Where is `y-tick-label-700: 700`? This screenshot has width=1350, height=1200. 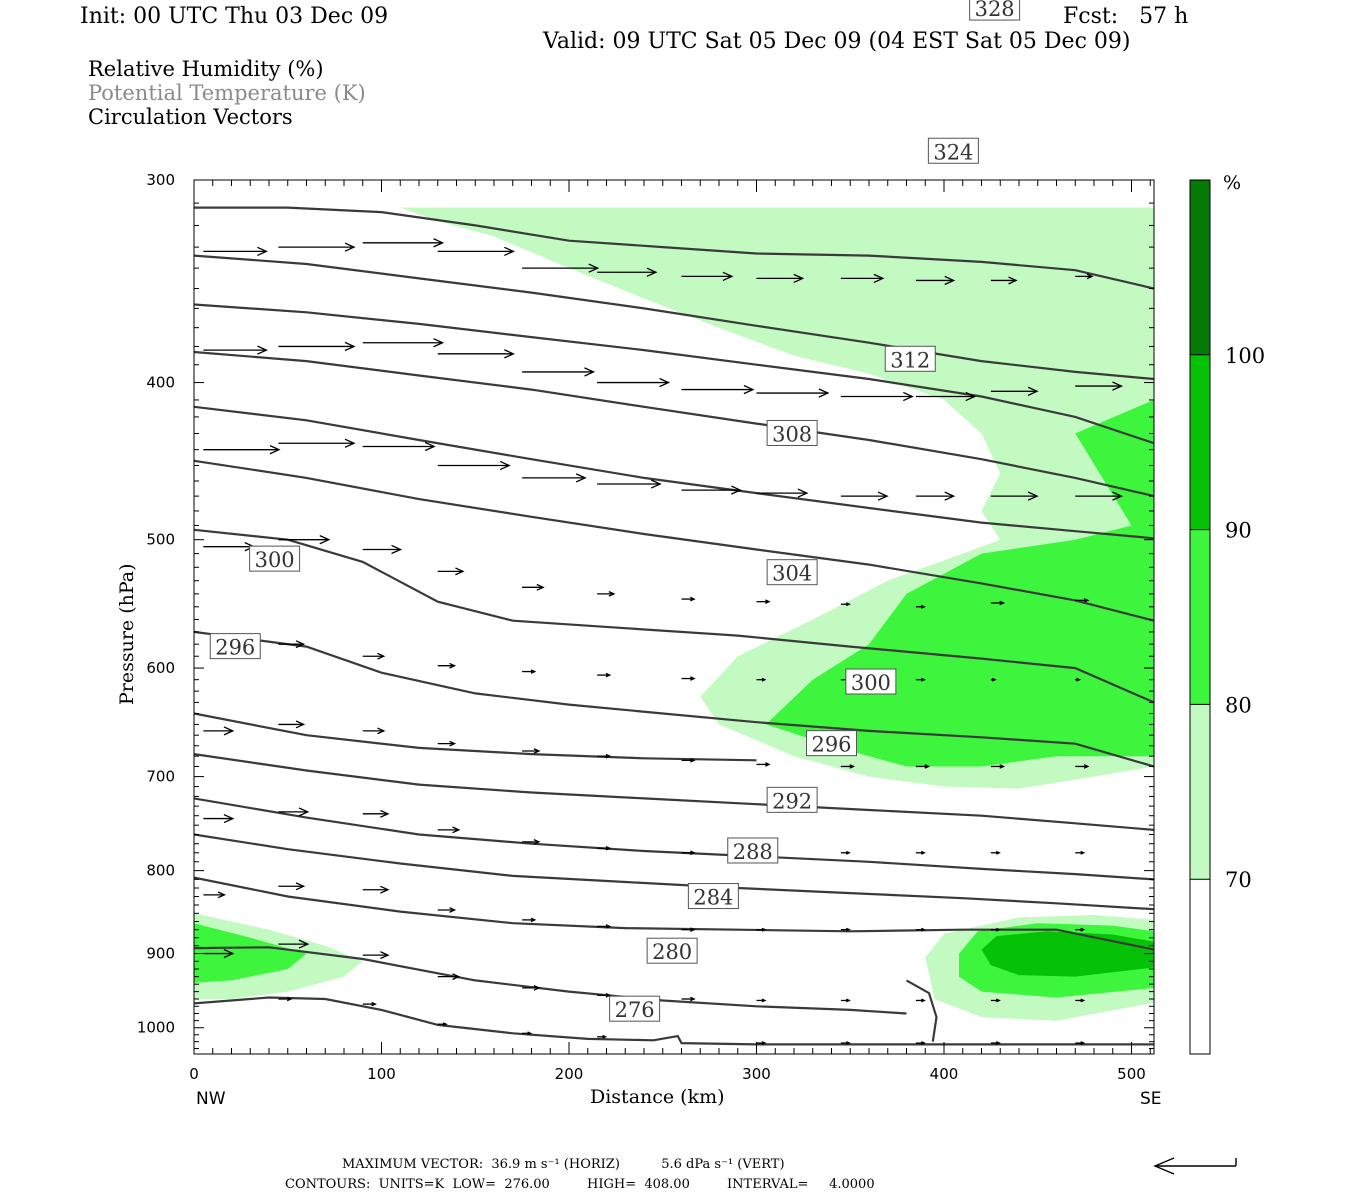 y-tick-label-700: 700 is located at coordinates (160, 777).